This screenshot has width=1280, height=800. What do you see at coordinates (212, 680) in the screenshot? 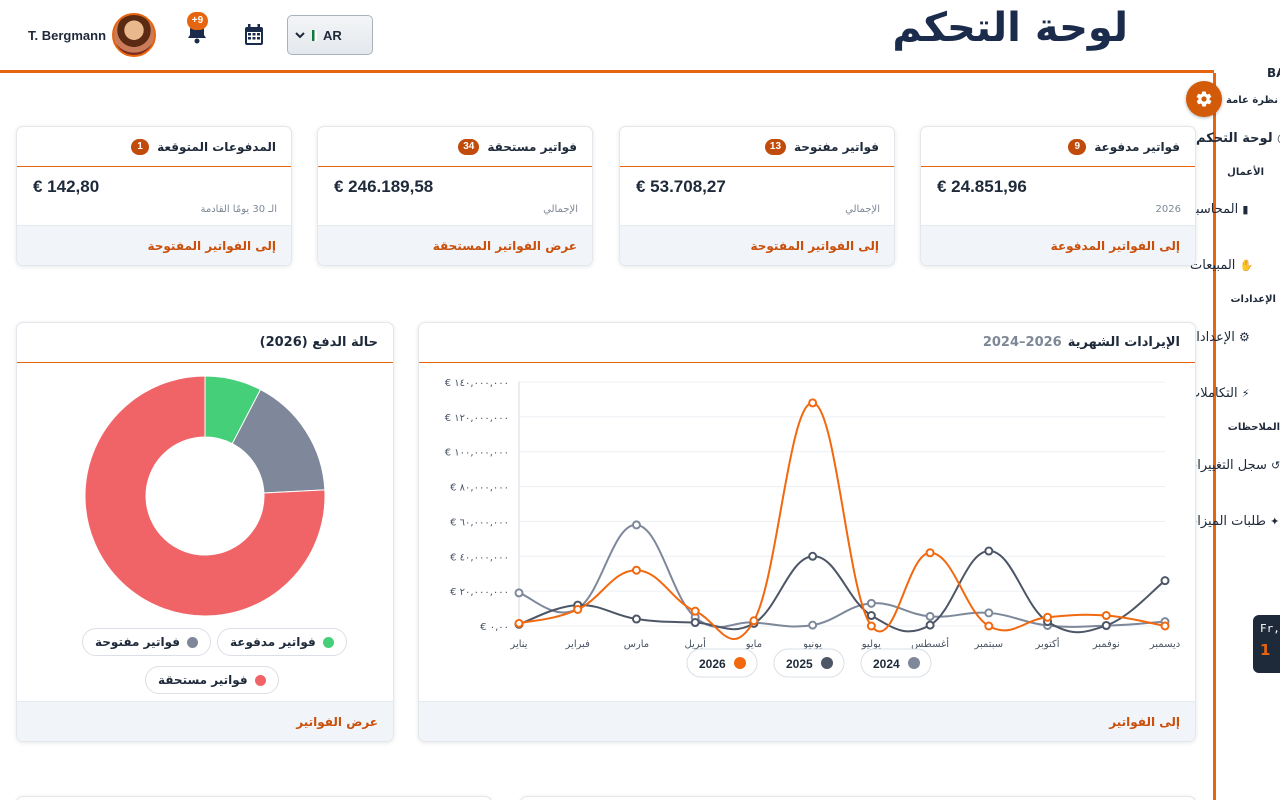
I see `legend-overdue: فواتير مستحقة` at bounding box center [212, 680].